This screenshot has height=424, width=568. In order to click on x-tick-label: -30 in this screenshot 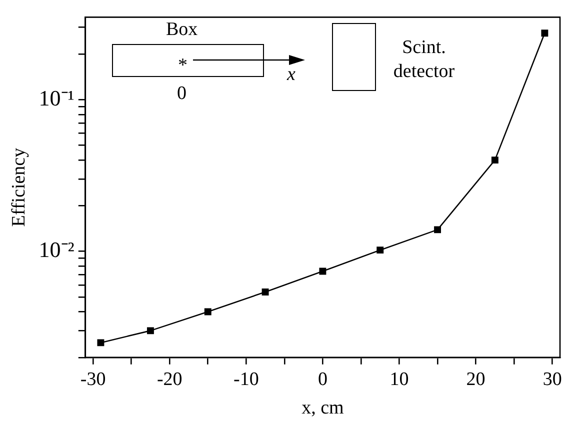, I will do `click(93, 379)`.